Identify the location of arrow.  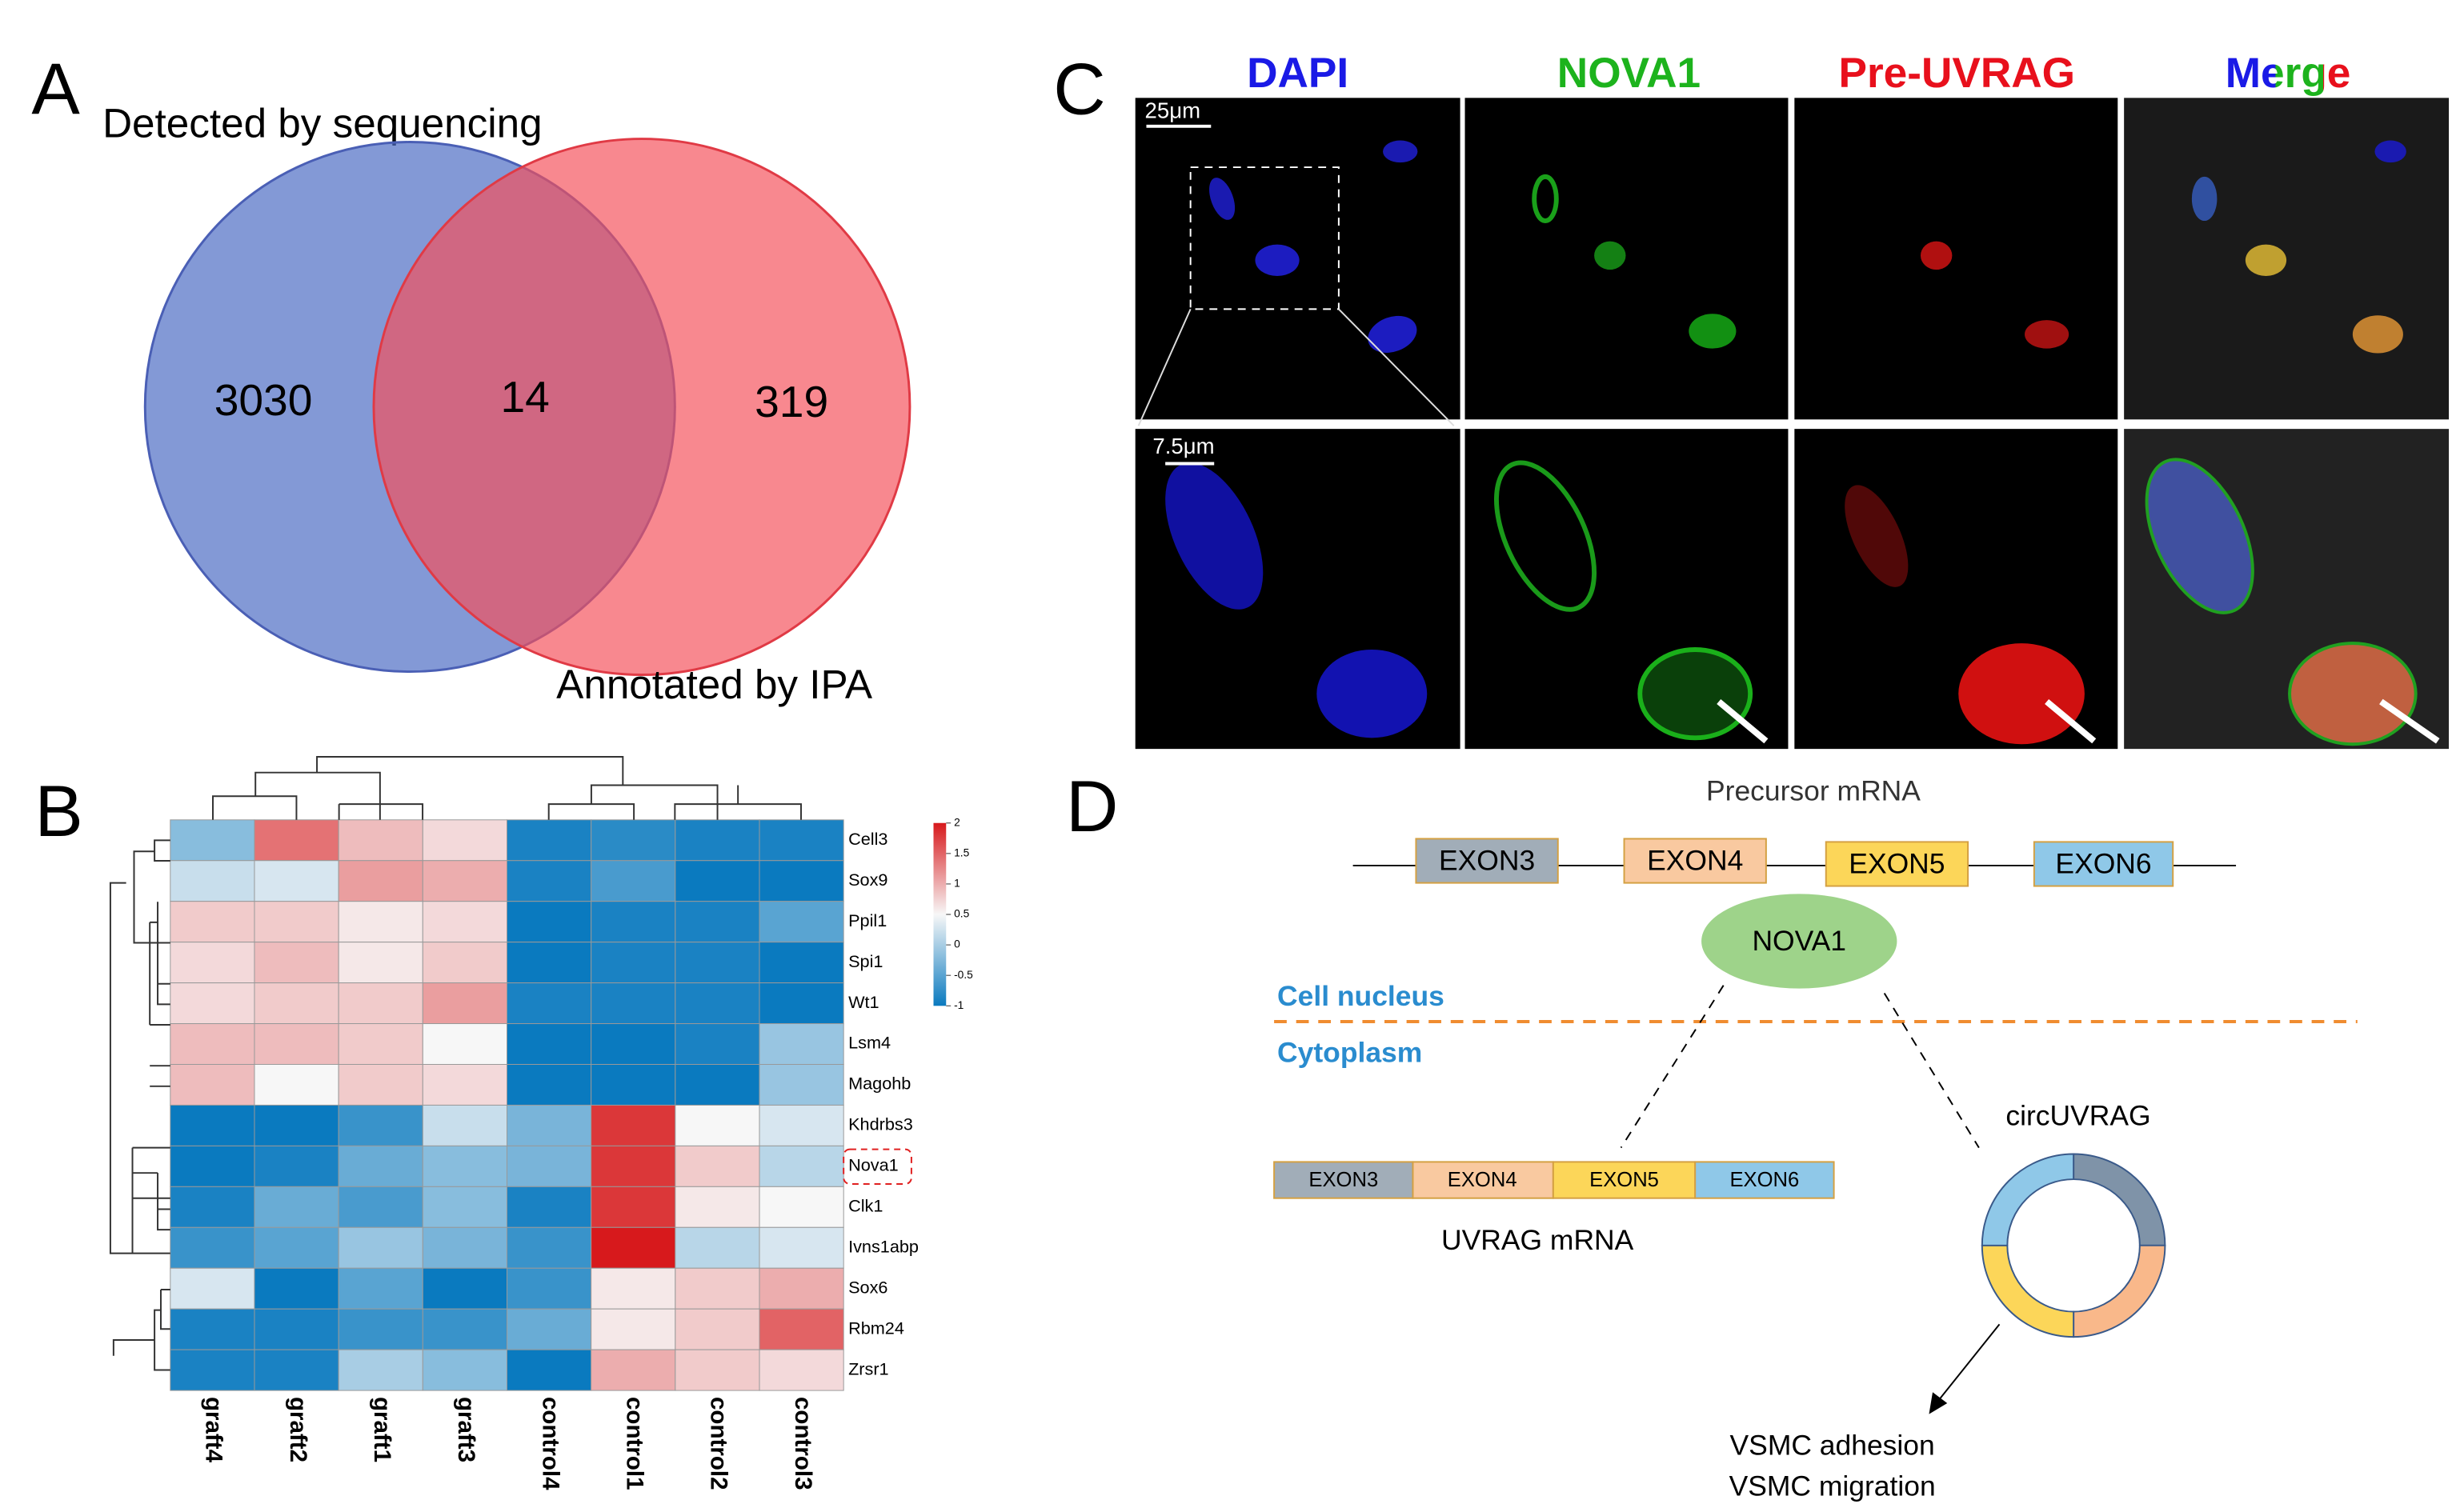
(1965, 1368).